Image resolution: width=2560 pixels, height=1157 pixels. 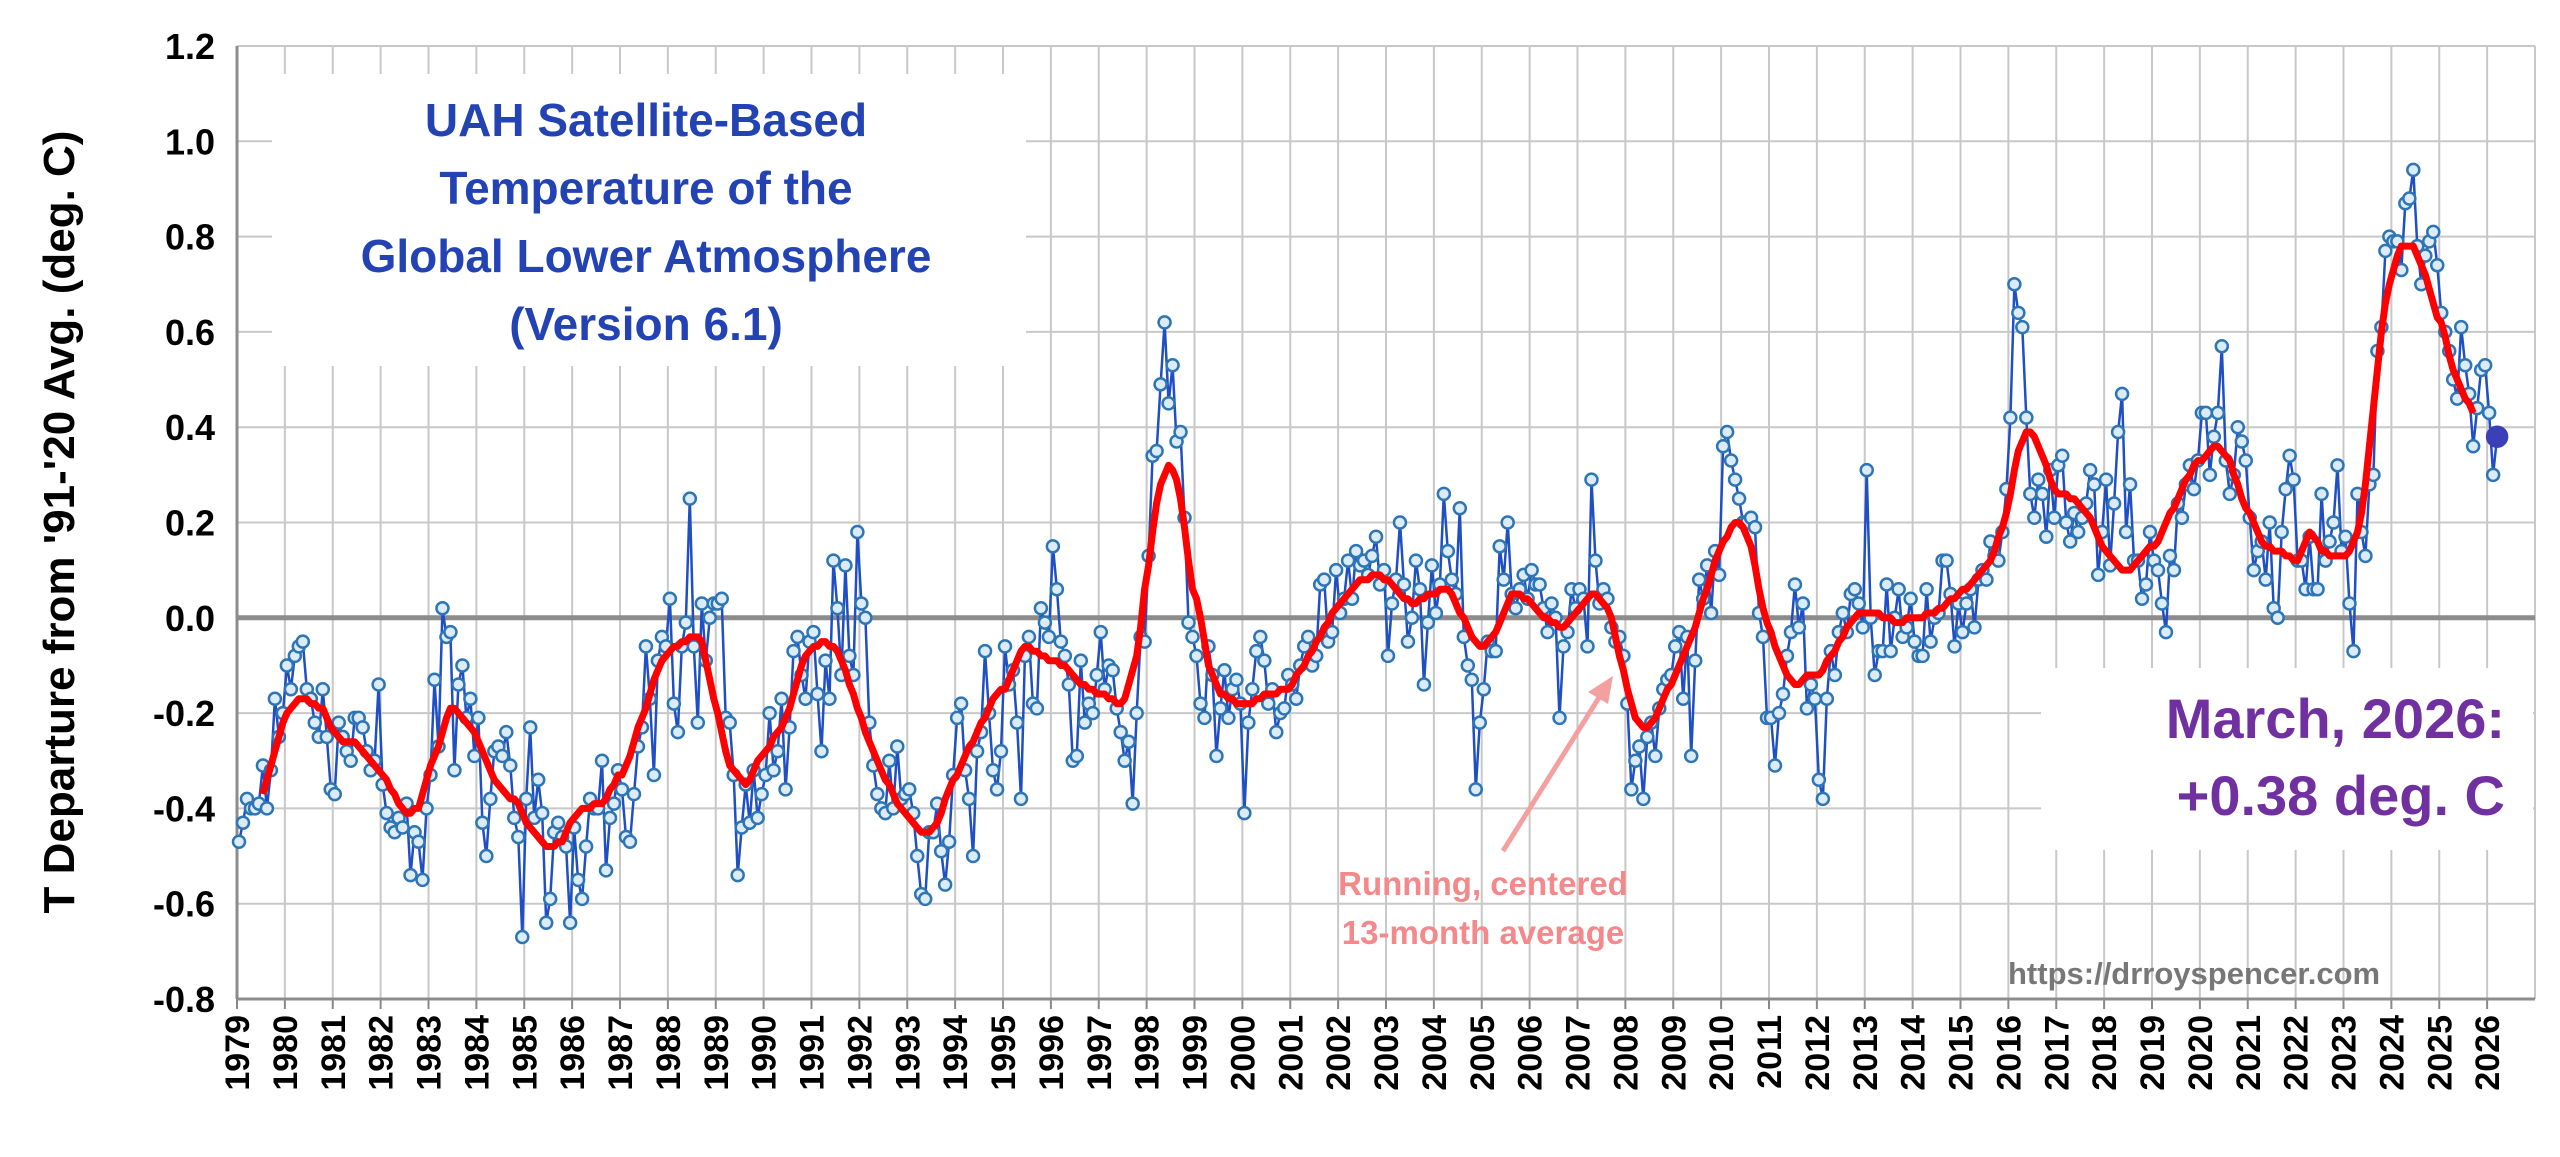 What do you see at coordinates (1770, 1052) in the screenshot?
I see `x-tick-label: 2011` at bounding box center [1770, 1052].